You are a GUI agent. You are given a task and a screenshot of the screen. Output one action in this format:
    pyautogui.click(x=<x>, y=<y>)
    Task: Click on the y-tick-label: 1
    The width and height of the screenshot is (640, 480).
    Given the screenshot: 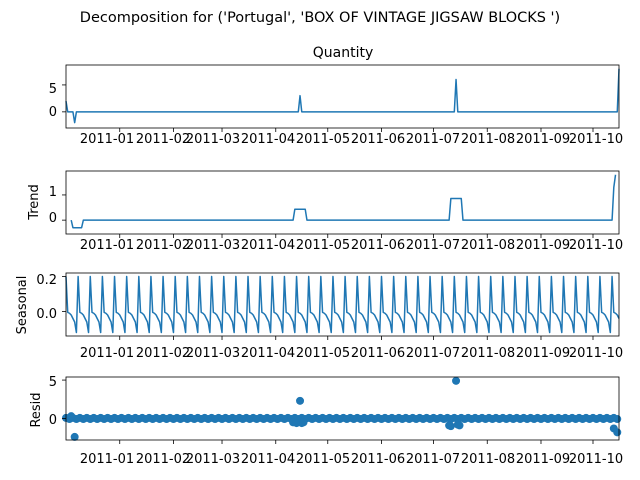 What is the action you would take?
    pyautogui.click(x=53, y=192)
    